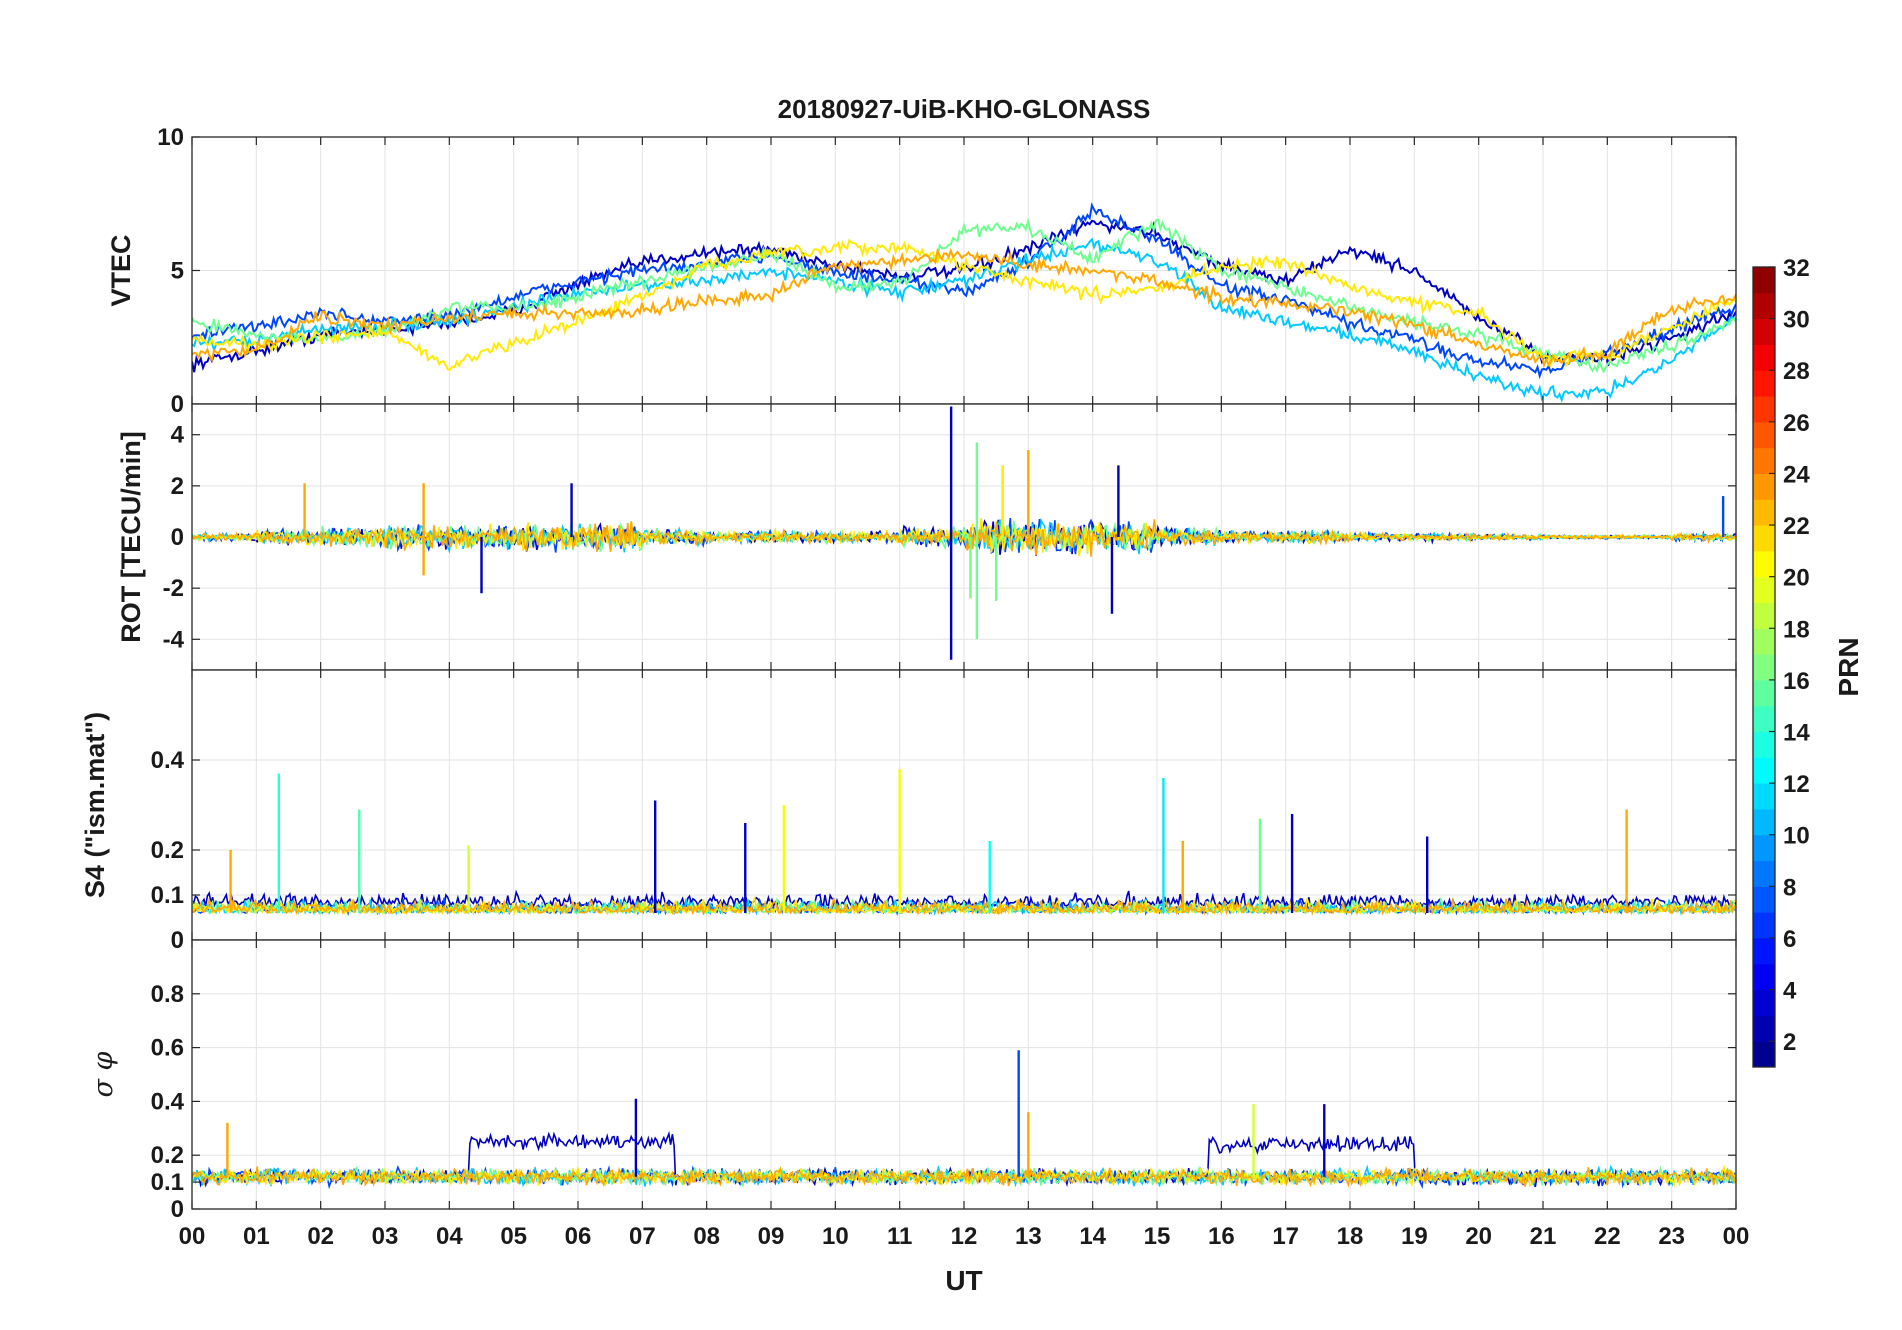 This screenshot has height=1330, width=1902. I want to click on x-tick-label: 18, so click(1350, 1236).